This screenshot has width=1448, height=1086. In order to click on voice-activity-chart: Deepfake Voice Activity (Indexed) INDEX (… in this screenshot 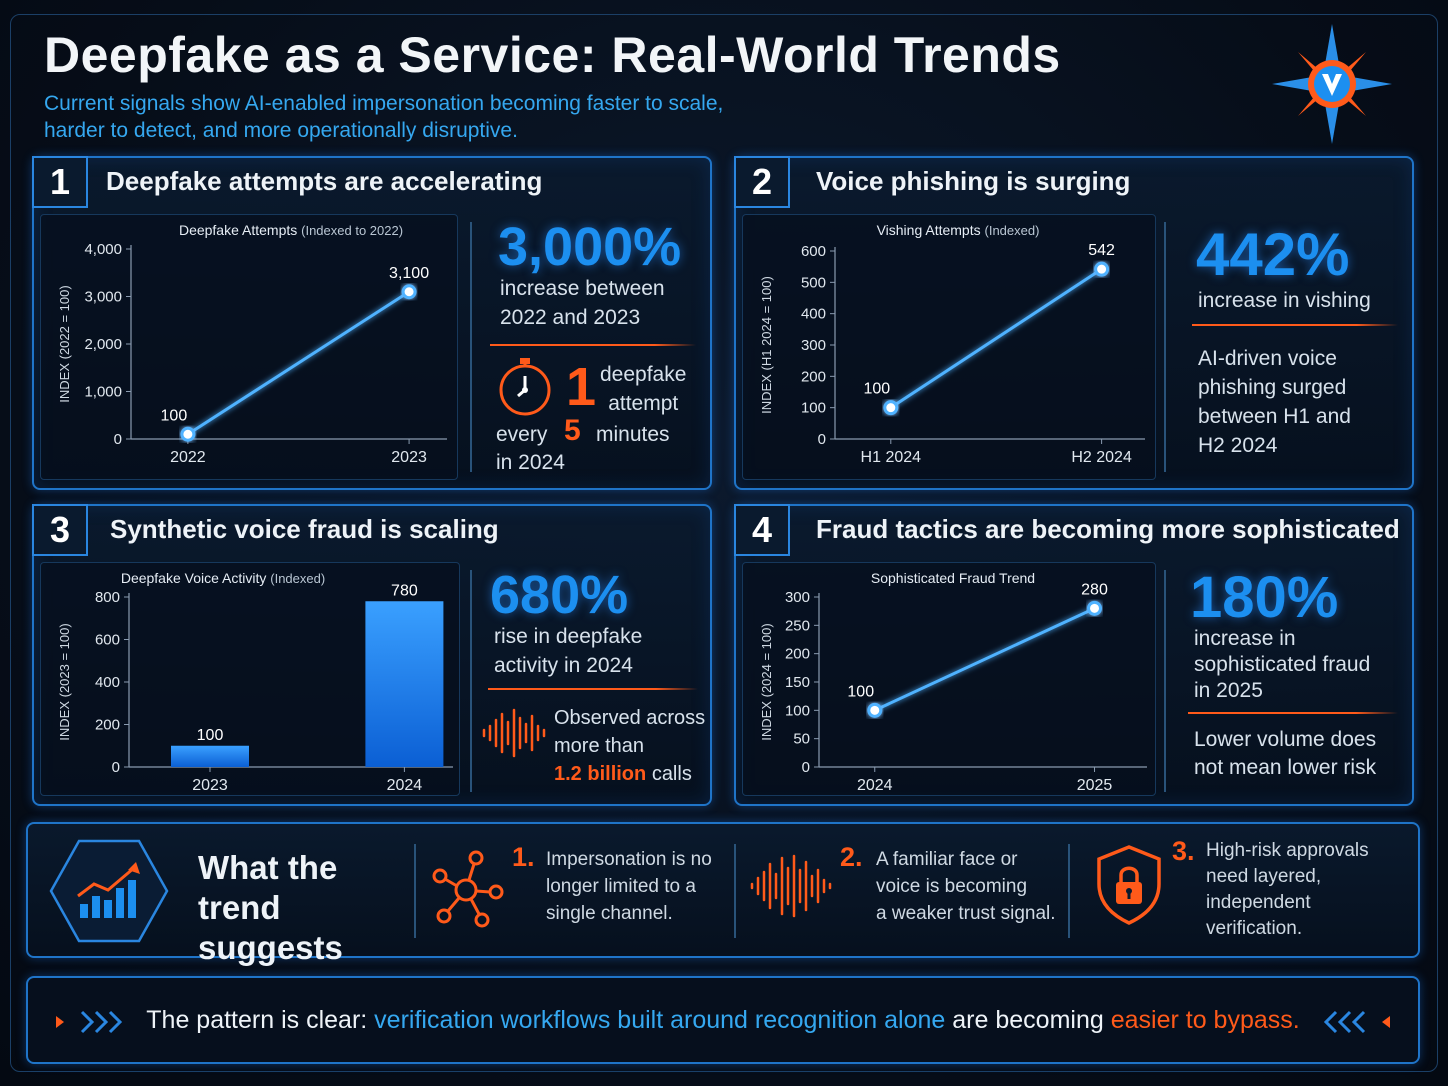, I will do `click(255, 682)`.